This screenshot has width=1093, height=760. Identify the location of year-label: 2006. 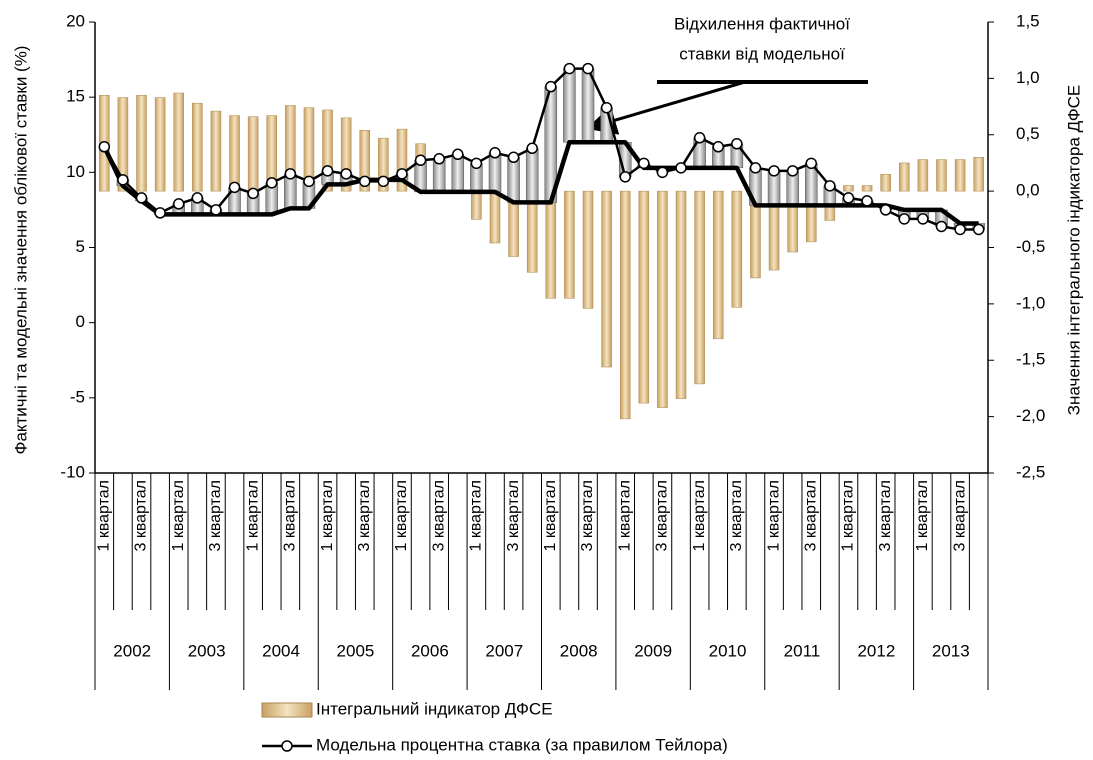
(430, 650).